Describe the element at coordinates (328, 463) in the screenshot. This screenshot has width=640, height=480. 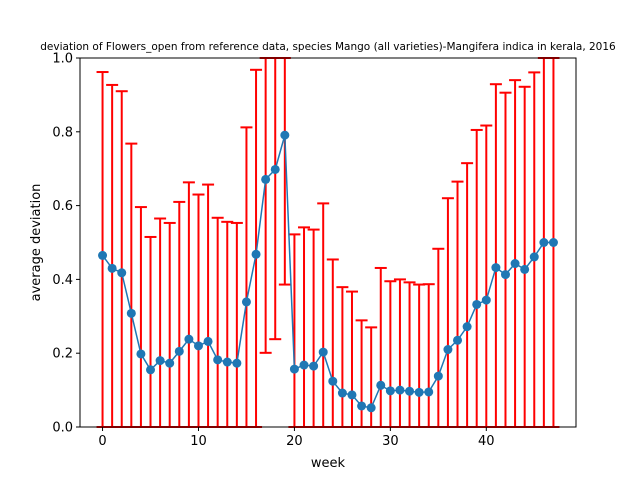
I see `x-axis-label: week` at that location.